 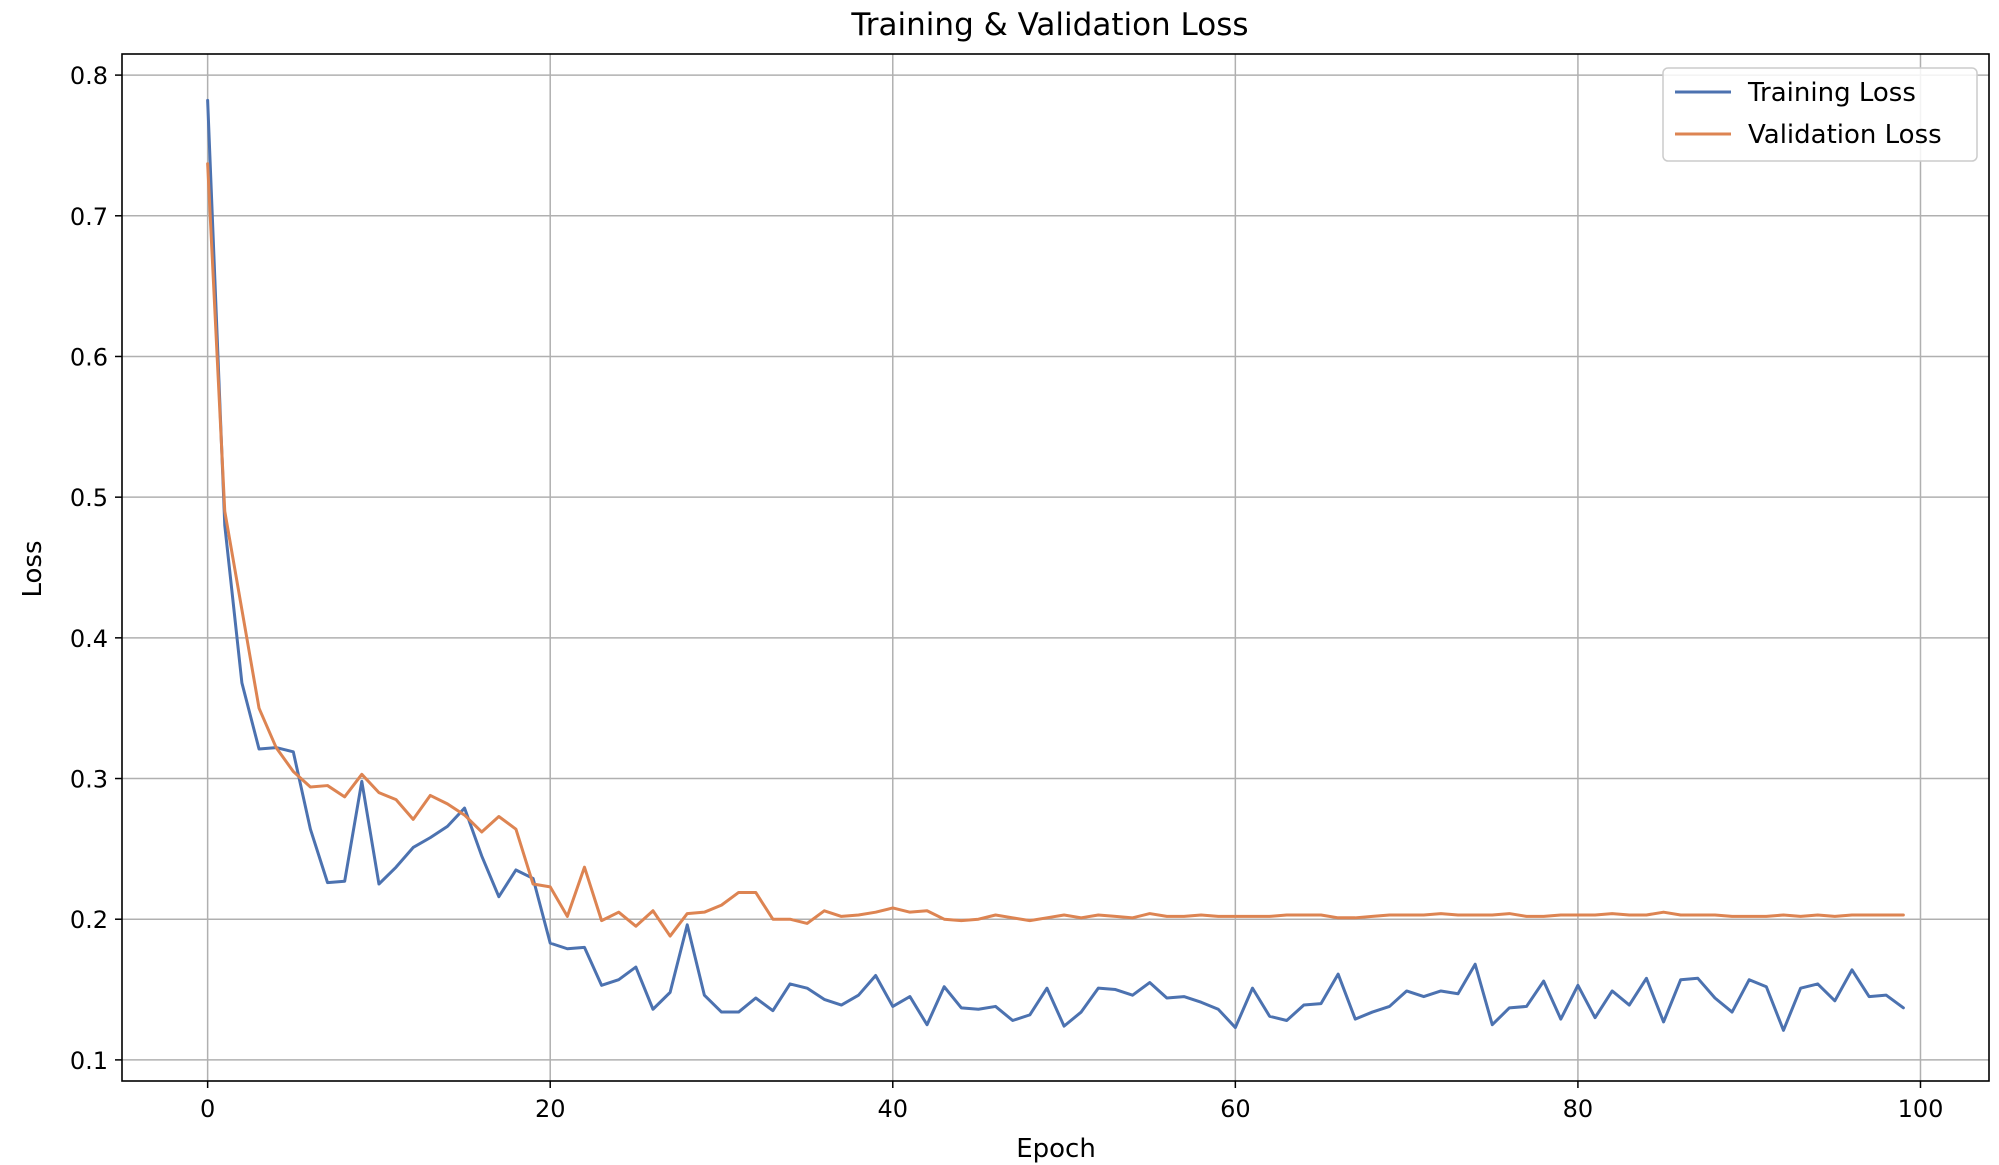 I want to click on legend-label-training: Training Loss, so click(x=1831, y=93).